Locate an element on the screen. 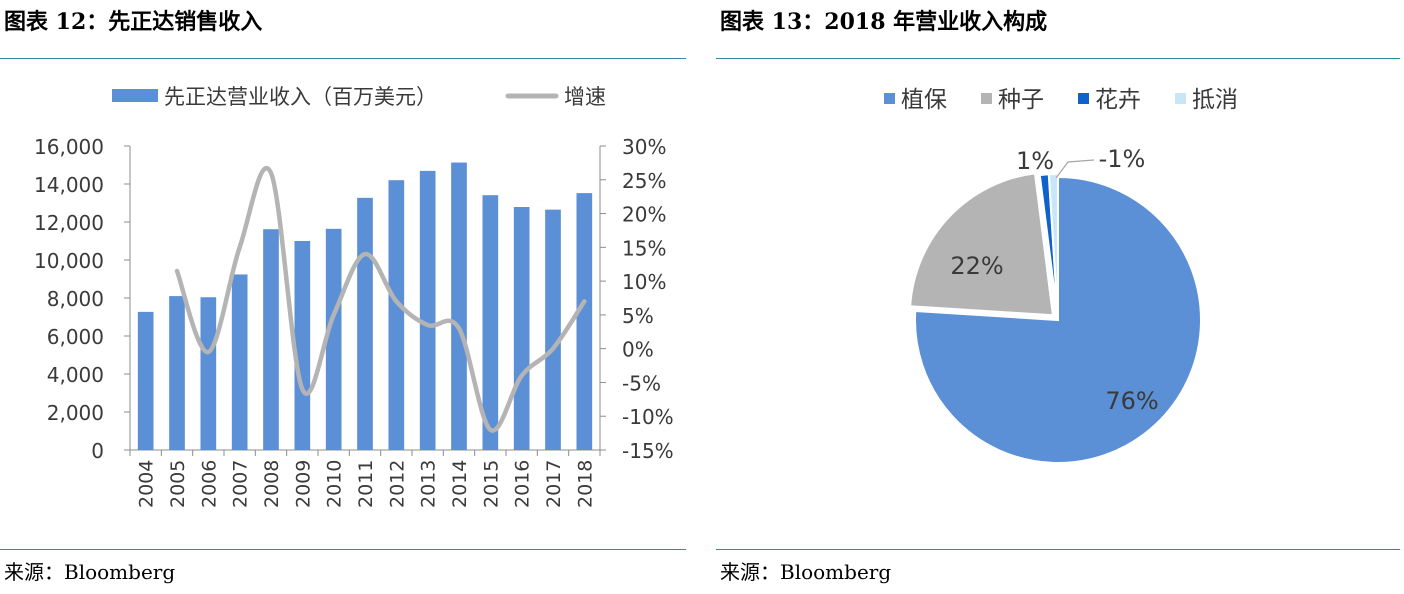 Image resolution: width=1404 pixels, height=594 pixels. left-tick-label: 4,000 is located at coordinates (75, 375).